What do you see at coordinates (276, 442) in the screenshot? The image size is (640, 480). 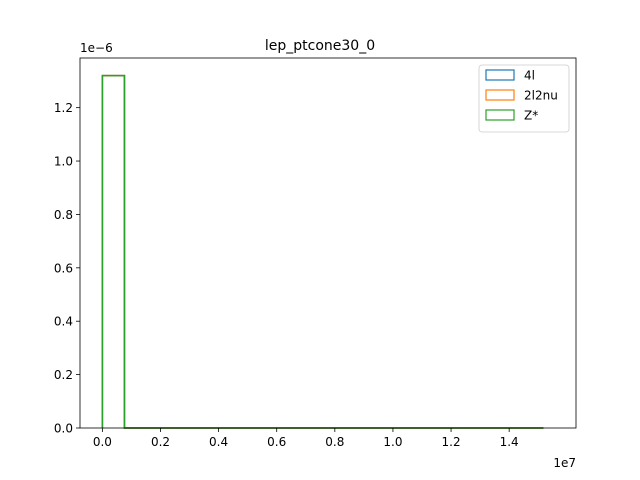 I see `x-tick-label: 0.6` at bounding box center [276, 442].